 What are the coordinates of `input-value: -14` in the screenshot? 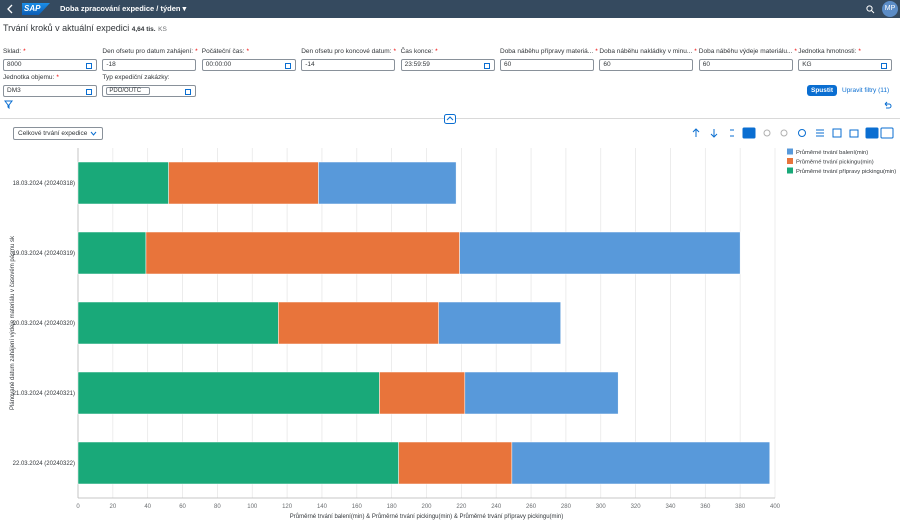 It's located at (310, 64).